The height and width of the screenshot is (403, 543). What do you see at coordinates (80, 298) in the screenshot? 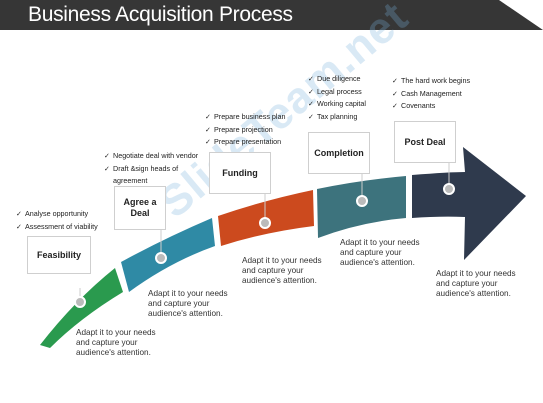
I see `connector-feasibility` at bounding box center [80, 298].